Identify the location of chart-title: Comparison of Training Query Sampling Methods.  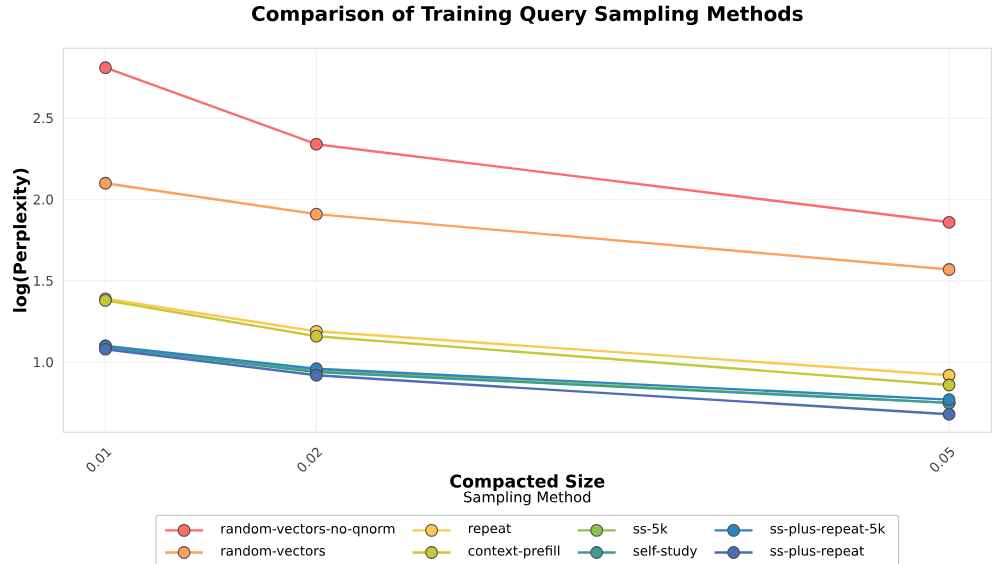
(527, 15).